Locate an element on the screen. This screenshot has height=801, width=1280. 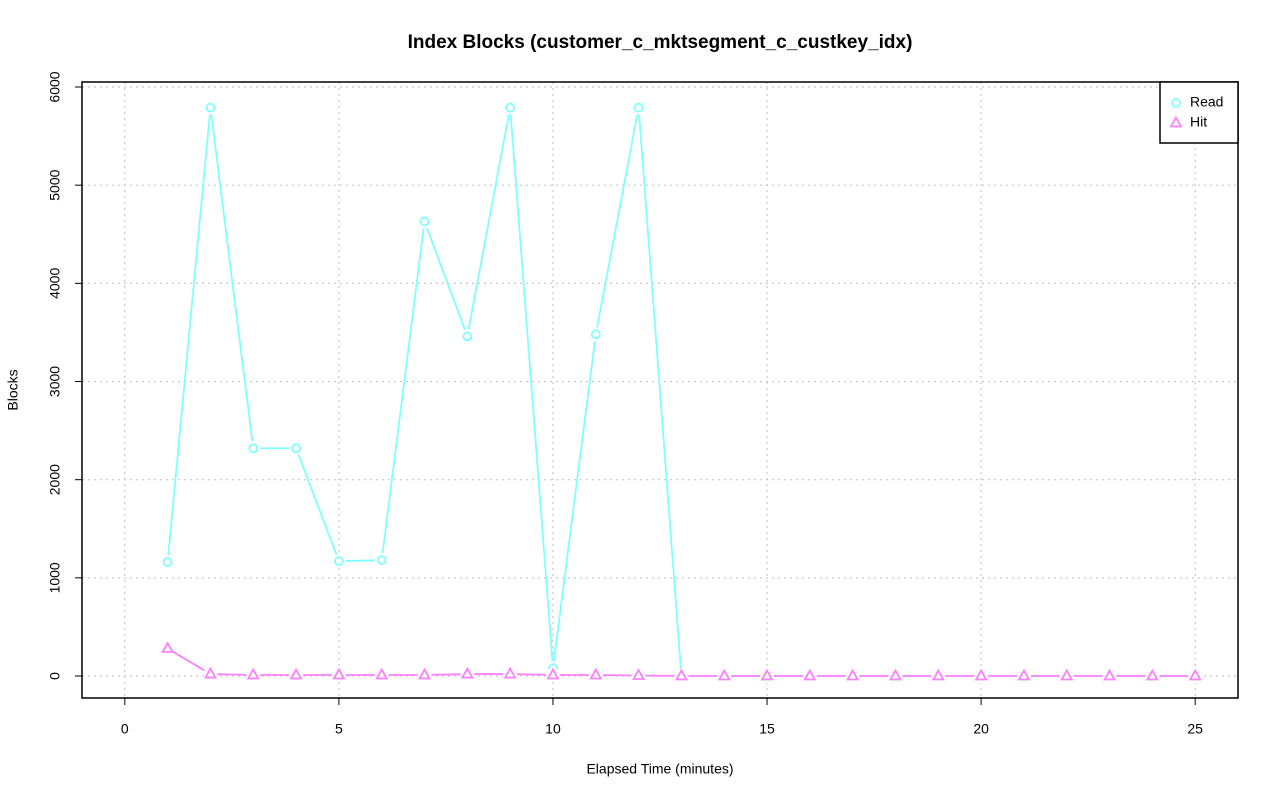
x-tick-label: 20 is located at coordinates (981, 729).